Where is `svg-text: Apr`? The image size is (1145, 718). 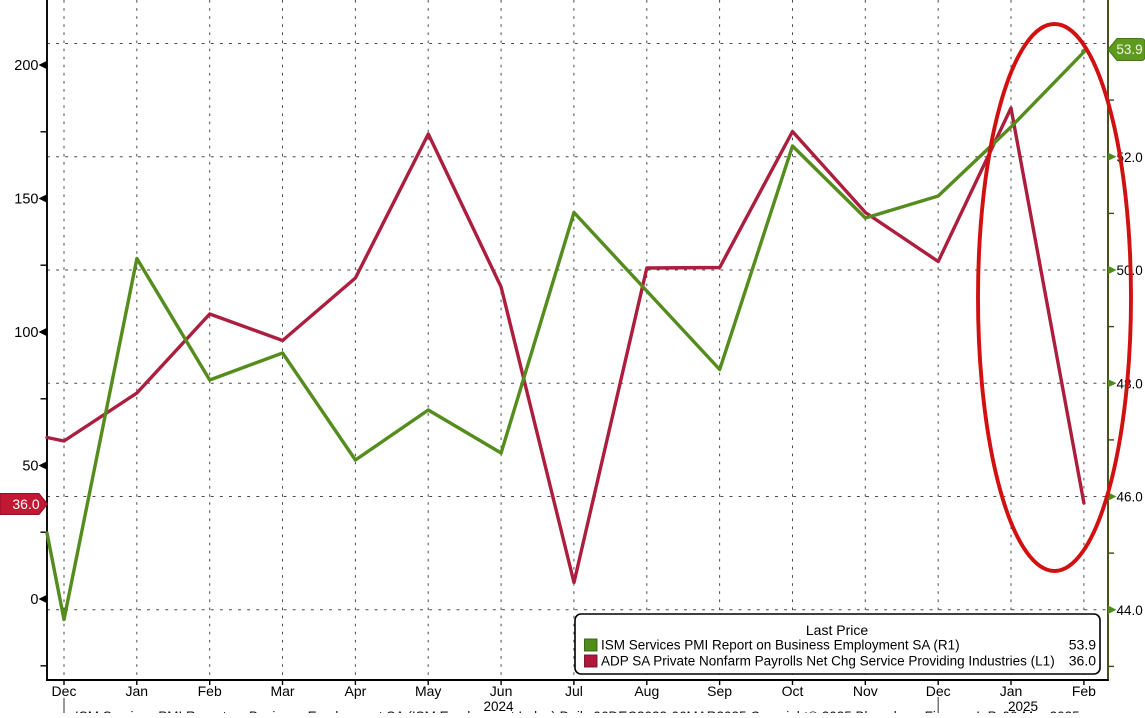 svg-text: Apr is located at coordinates (356, 691).